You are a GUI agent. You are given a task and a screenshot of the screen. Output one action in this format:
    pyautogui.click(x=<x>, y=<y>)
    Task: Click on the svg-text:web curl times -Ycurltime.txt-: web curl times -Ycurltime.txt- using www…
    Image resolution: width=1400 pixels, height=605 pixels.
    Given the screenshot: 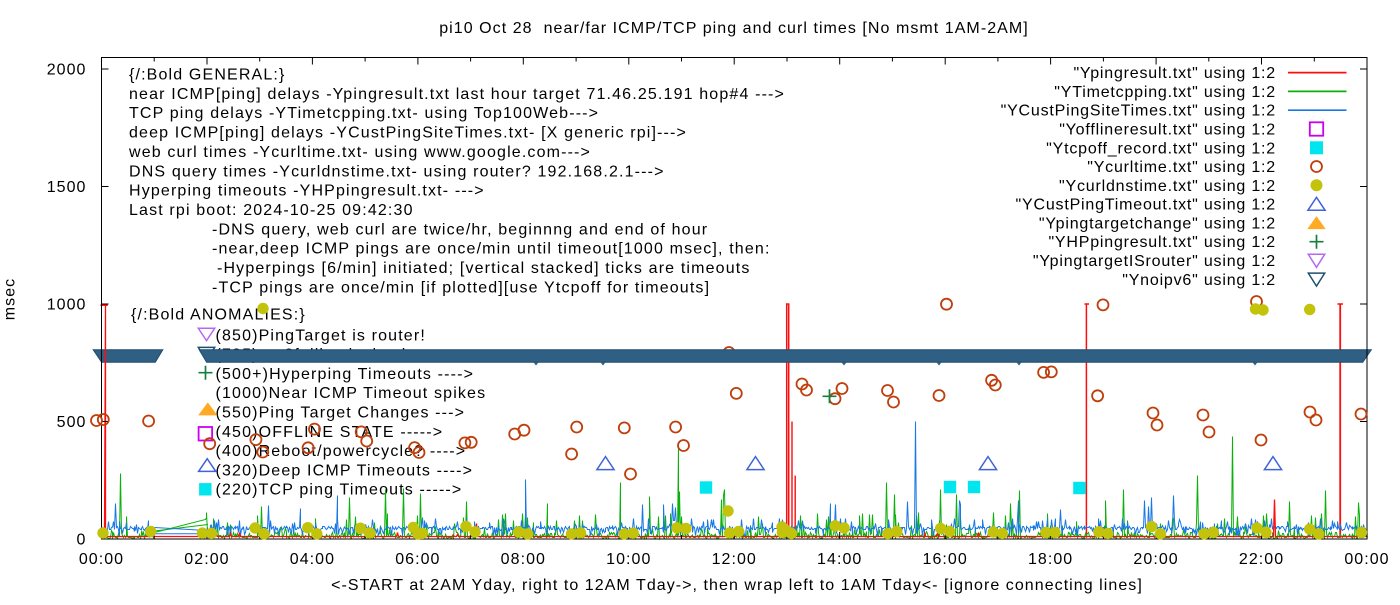 What is the action you would take?
    pyautogui.click(x=359, y=152)
    